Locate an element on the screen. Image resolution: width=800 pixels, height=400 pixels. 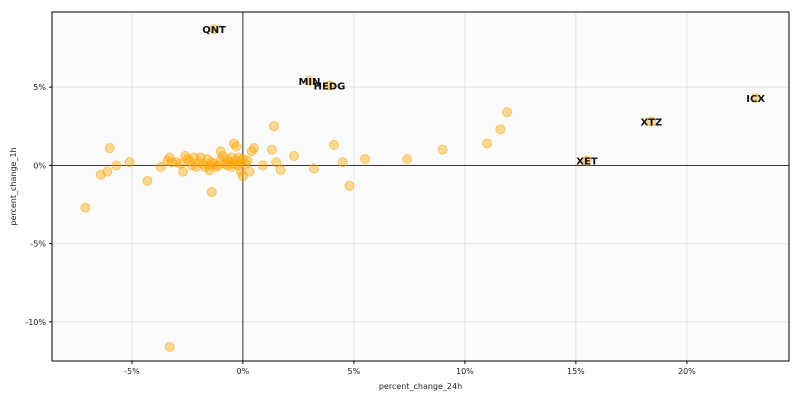
point-label: XET is located at coordinates (587, 162).